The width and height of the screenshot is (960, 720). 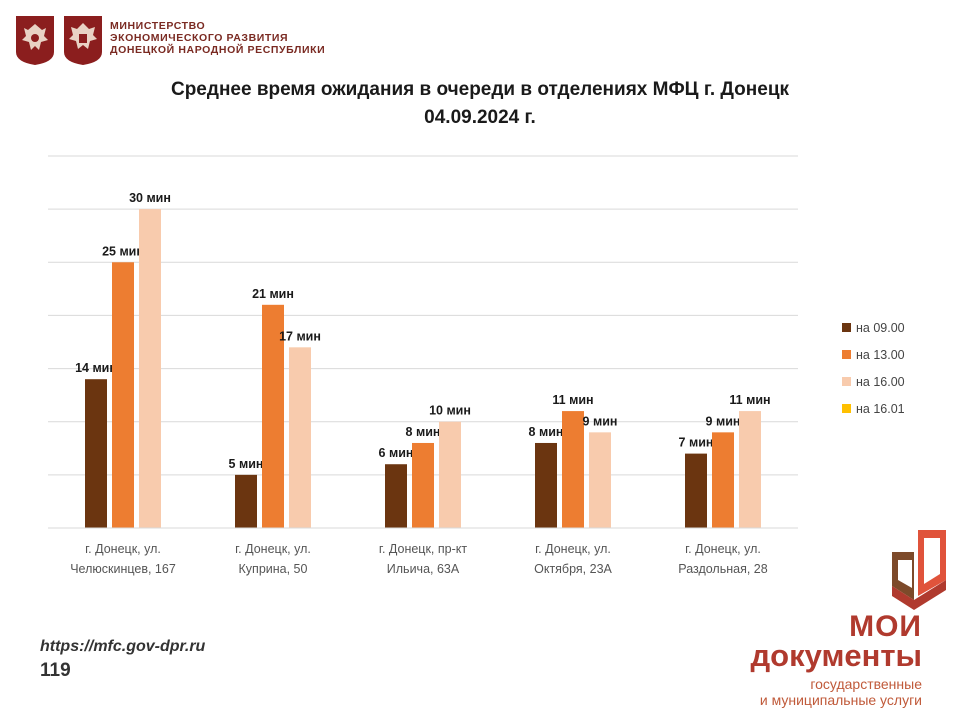 What do you see at coordinates (840, 700) in the screenshot?
I see `brand-line-4: и муниципальные услуги` at bounding box center [840, 700].